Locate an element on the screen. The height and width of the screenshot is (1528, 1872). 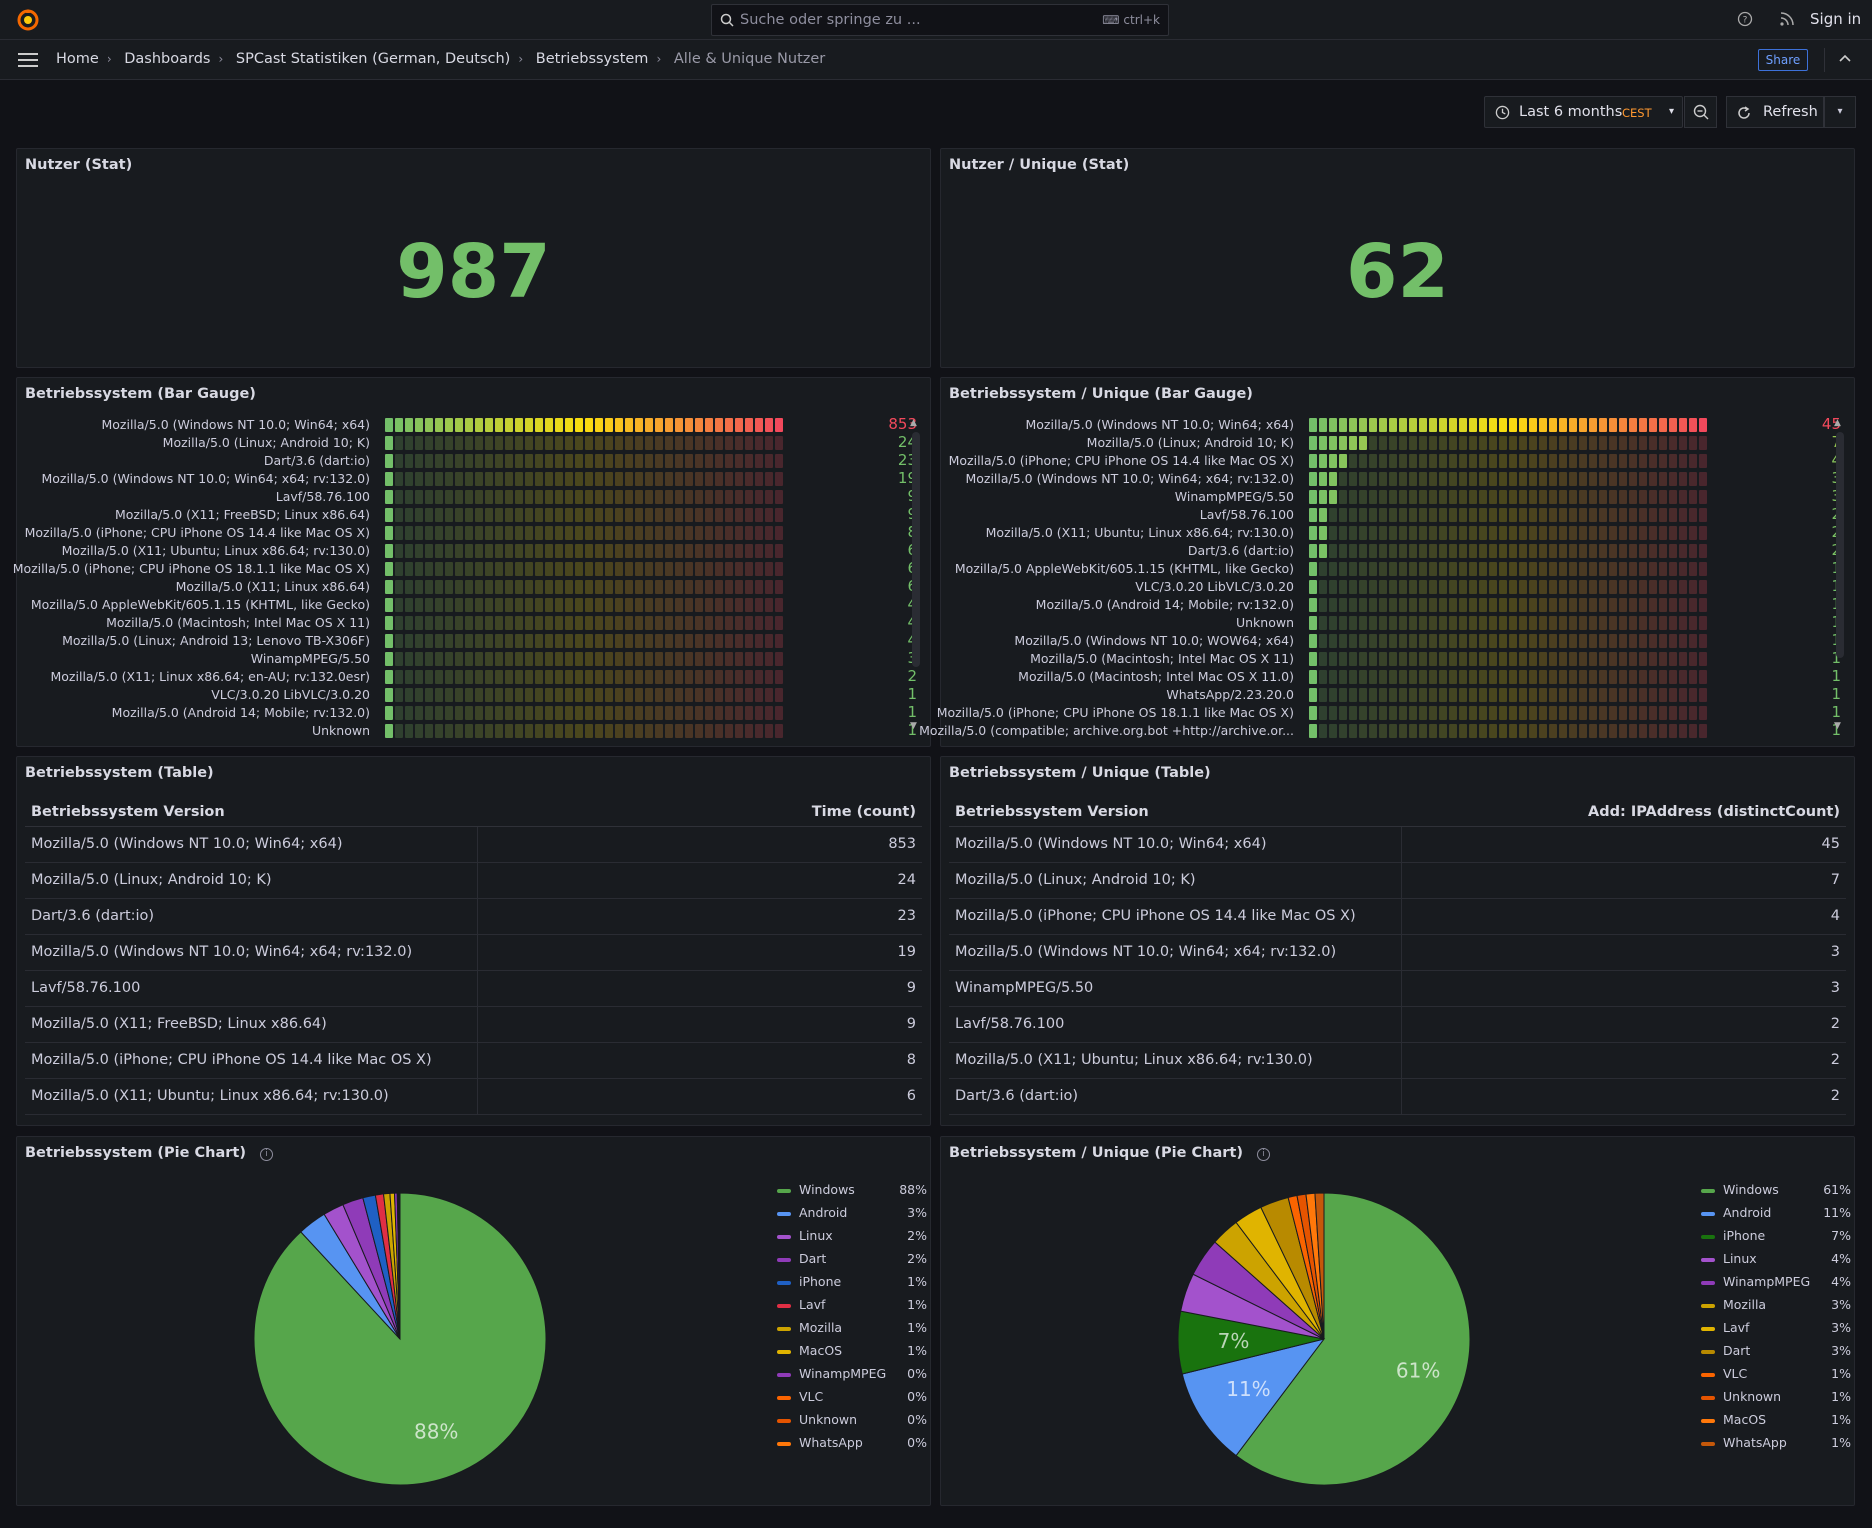
pie-slice-android is located at coordinates (1253, 1397).